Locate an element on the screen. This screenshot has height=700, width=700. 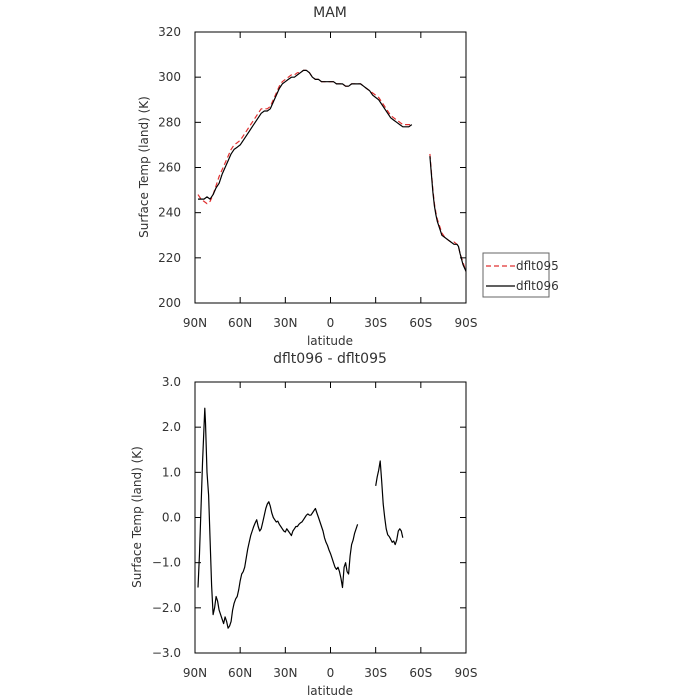
bottom-chart-y-tick-label: 0.0 is located at coordinates (171, 518).